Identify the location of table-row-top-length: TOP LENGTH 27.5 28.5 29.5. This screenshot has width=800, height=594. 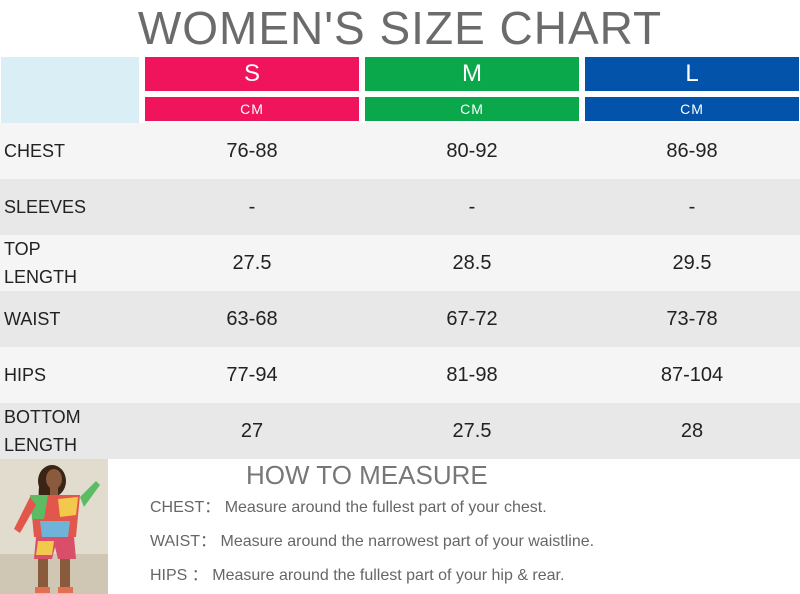
(400, 263).